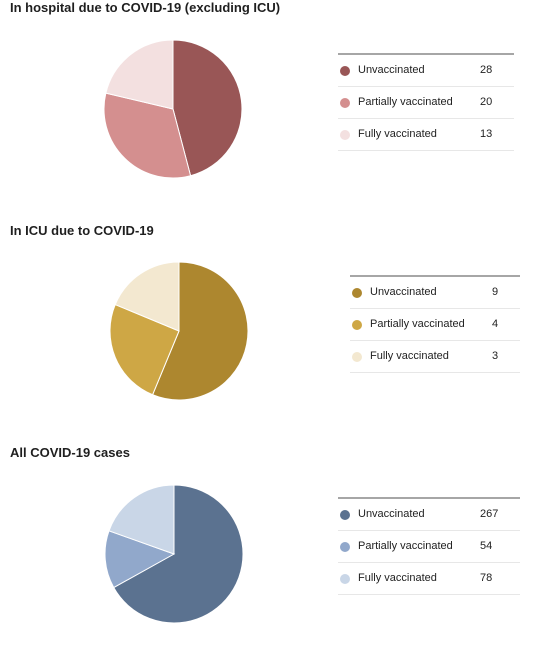 Image resolution: width=545 pixels, height=646 pixels. Describe the element at coordinates (486, 546) in the screenshot. I see `legend-value: 54` at that location.